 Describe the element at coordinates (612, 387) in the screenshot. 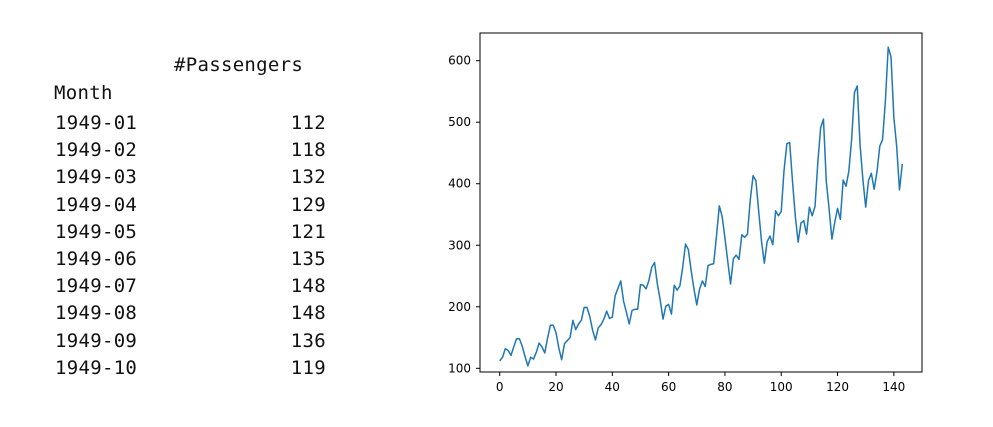

I see `x-tick-label: 40` at that location.